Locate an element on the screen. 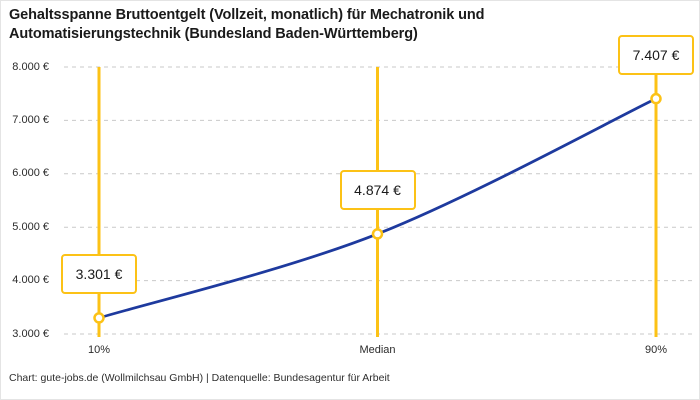  y-tick-4000: 4.000 € is located at coordinates (30, 280).